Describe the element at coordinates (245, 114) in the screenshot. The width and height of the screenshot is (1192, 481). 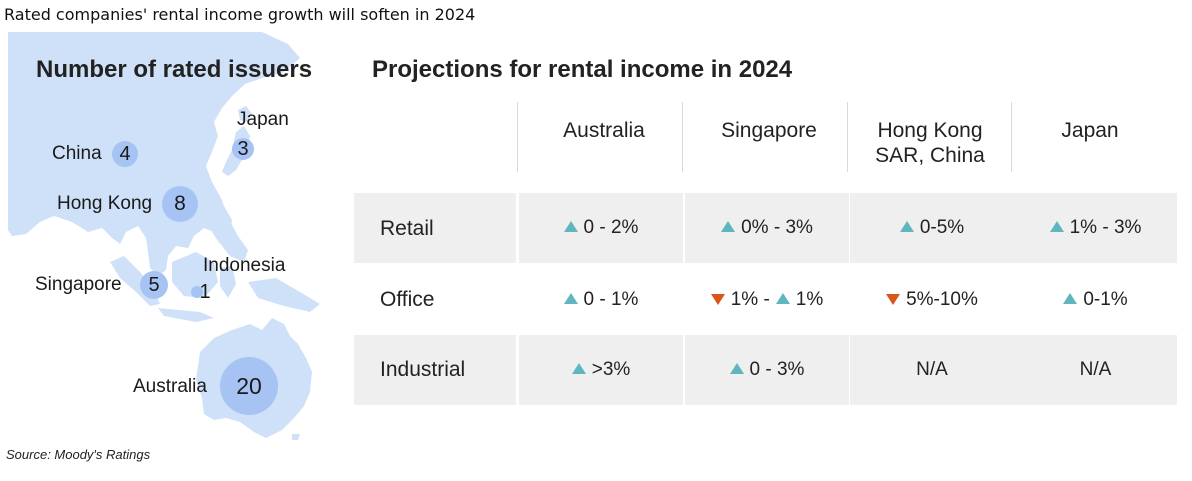
I see `hokkaido-landmass` at that location.